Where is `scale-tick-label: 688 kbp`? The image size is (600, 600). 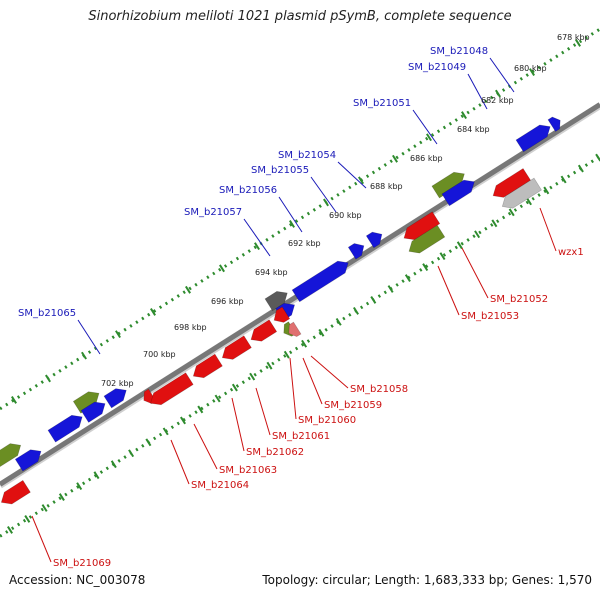
scale-tick-label: 688 kbp is located at coordinates (386, 186).